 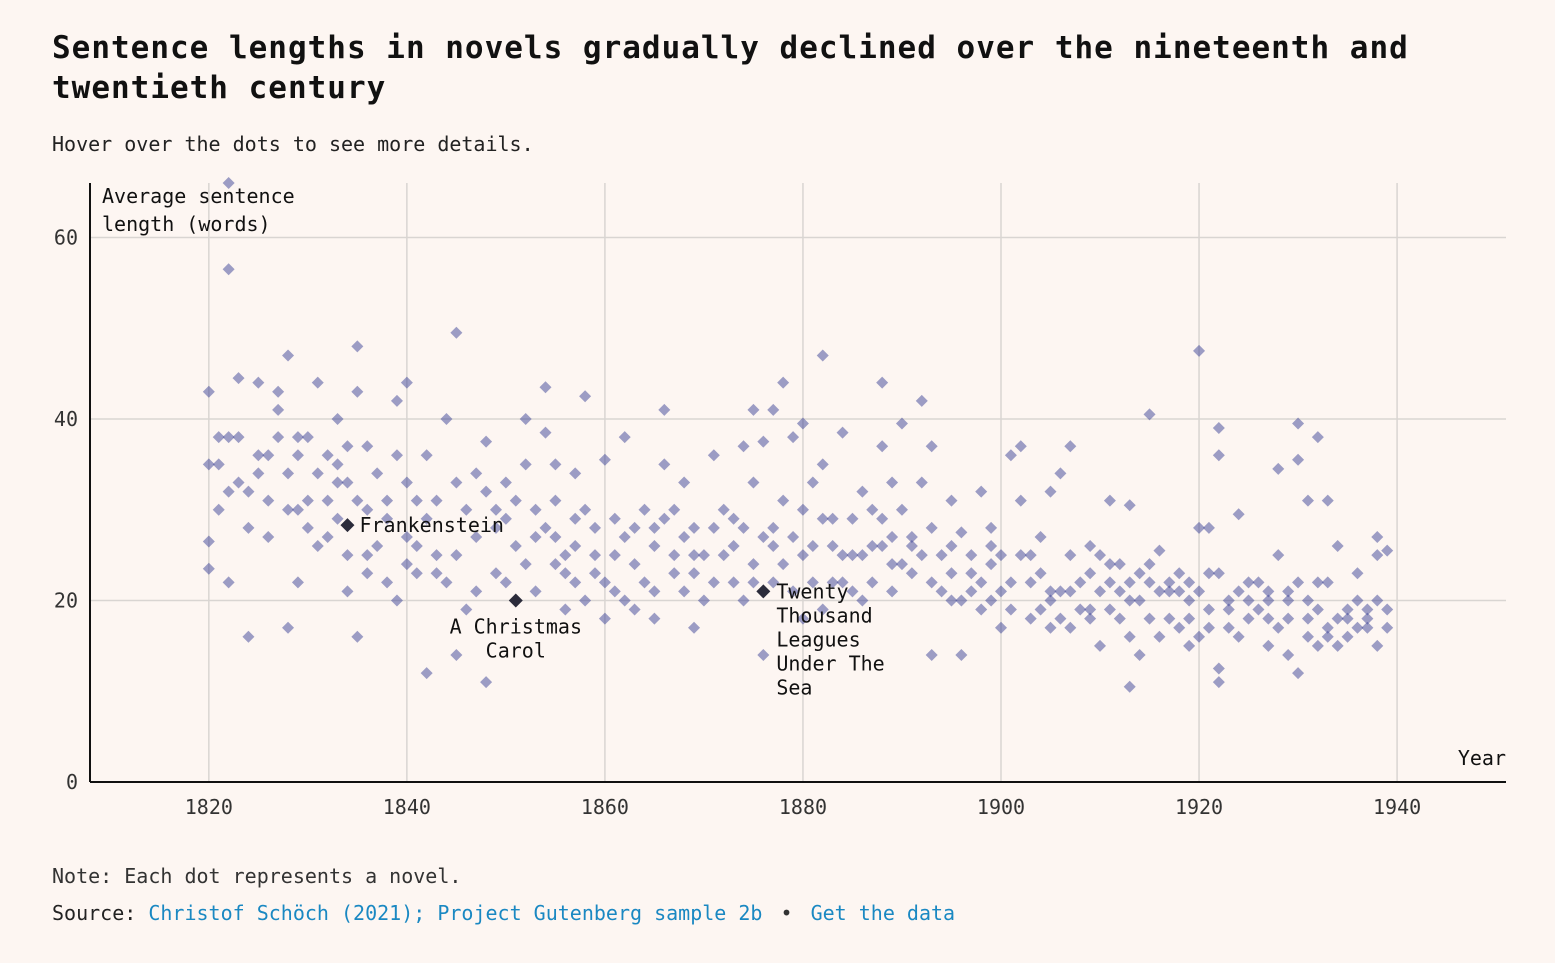 What do you see at coordinates (803, 807) in the screenshot?
I see `x-tick-label: 1880` at bounding box center [803, 807].